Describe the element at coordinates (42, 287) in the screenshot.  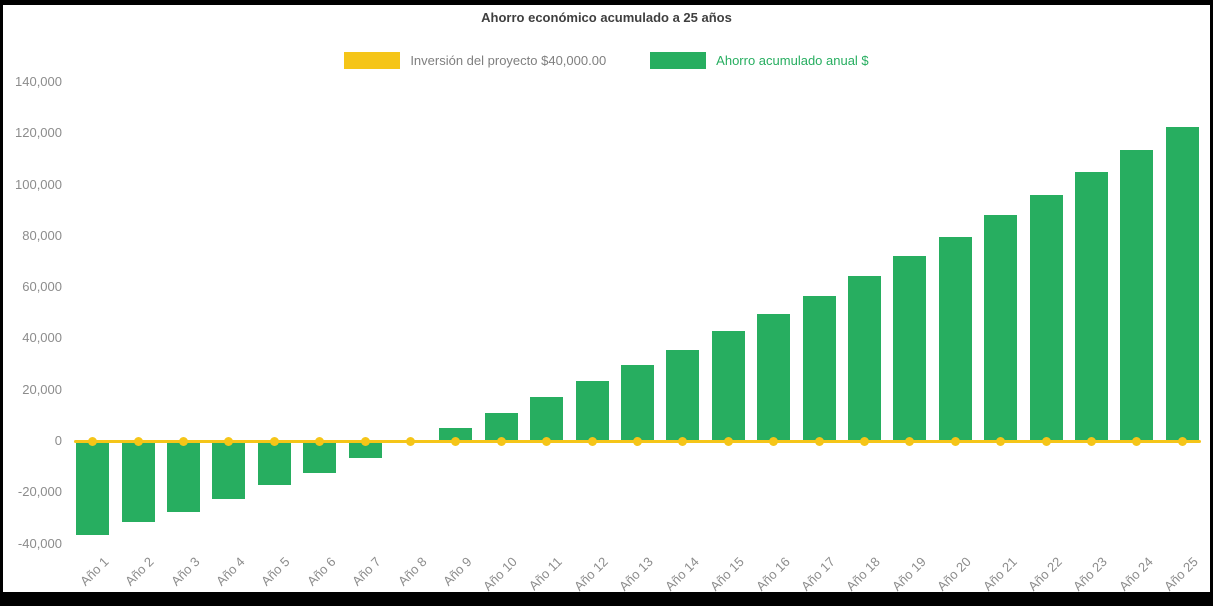
I see `y-axis-label: 60,000` at that location.